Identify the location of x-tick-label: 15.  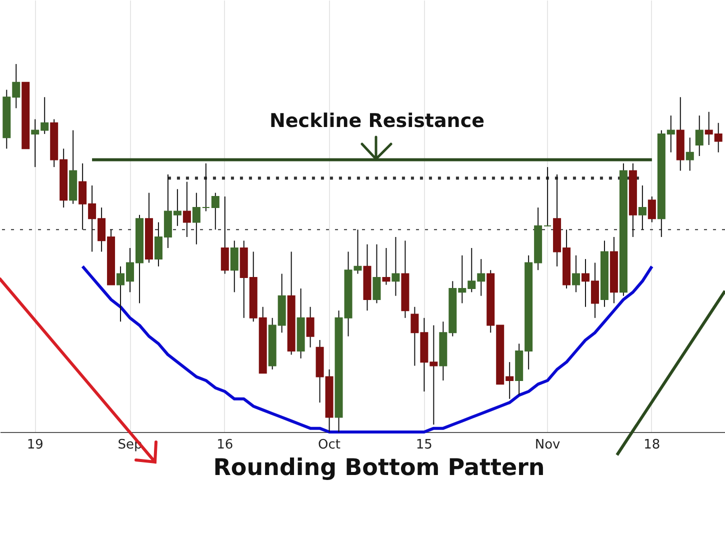
(424, 445).